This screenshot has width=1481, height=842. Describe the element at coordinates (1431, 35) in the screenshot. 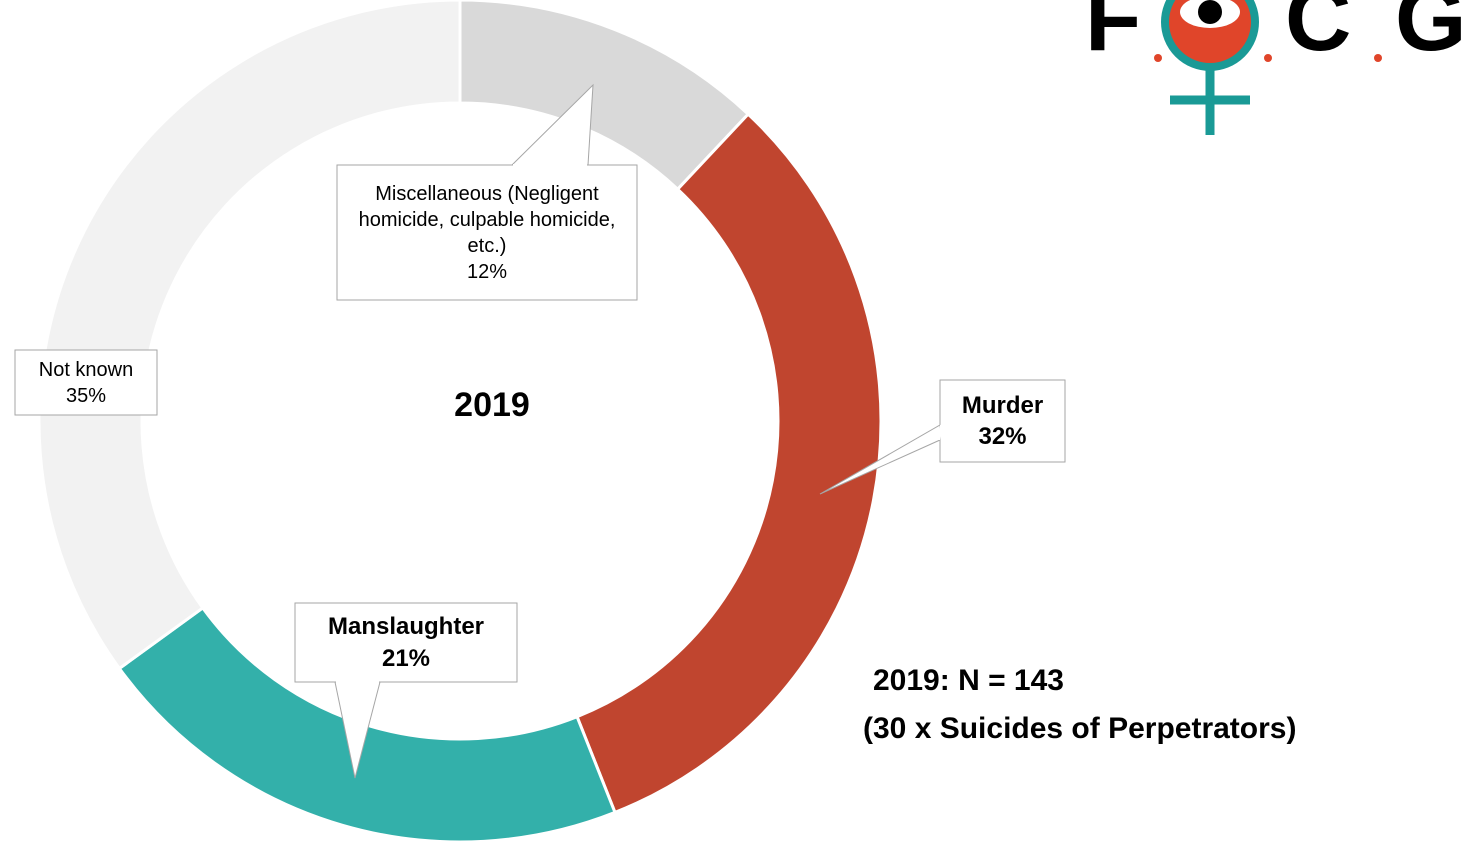

I see `logo-letter: G` at that location.